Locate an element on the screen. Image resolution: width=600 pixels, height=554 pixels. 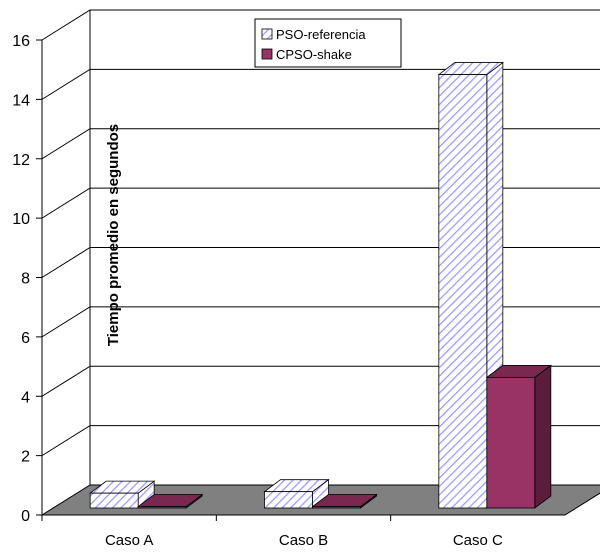
y-tick-label: 16 is located at coordinates (21, 41).